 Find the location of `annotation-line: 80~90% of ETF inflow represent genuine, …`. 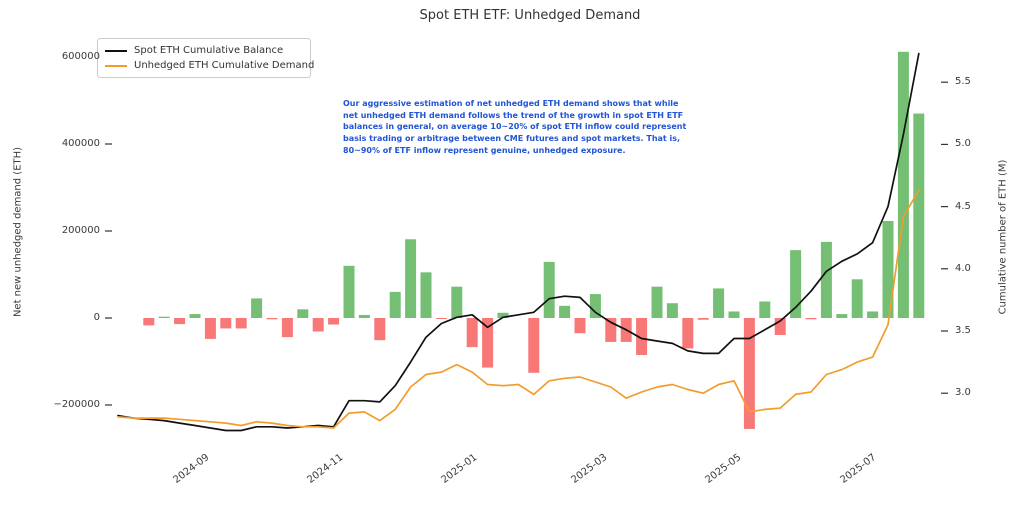

annotation-line: 80~90% of ETF inflow represent genuine, … is located at coordinates (484, 150).